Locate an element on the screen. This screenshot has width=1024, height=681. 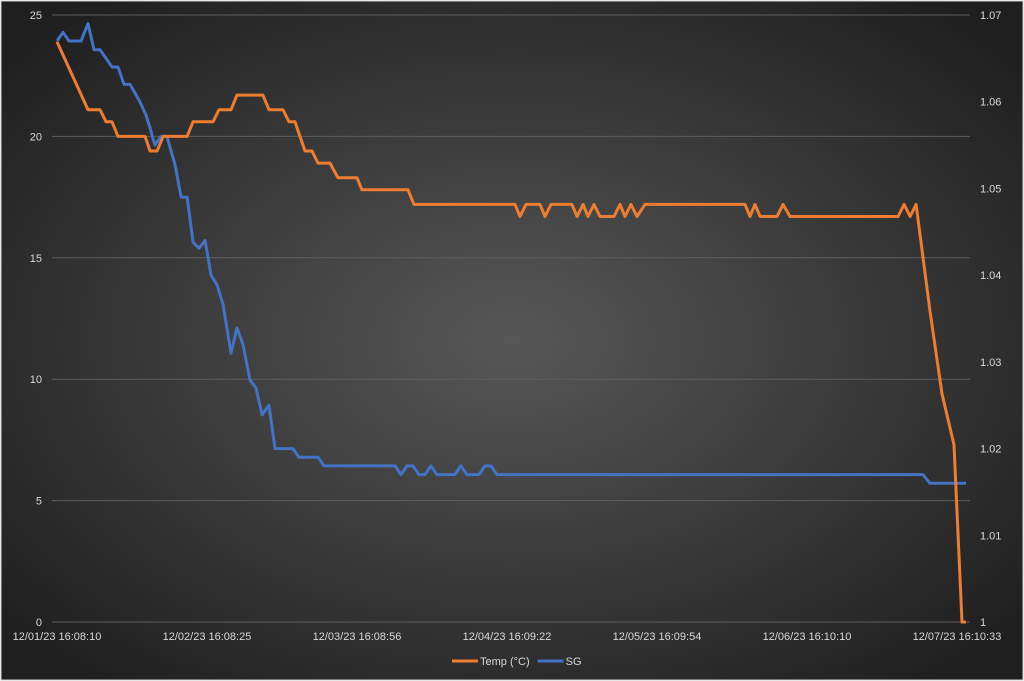
left-tick-label: 5 is located at coordinates (39, 502).